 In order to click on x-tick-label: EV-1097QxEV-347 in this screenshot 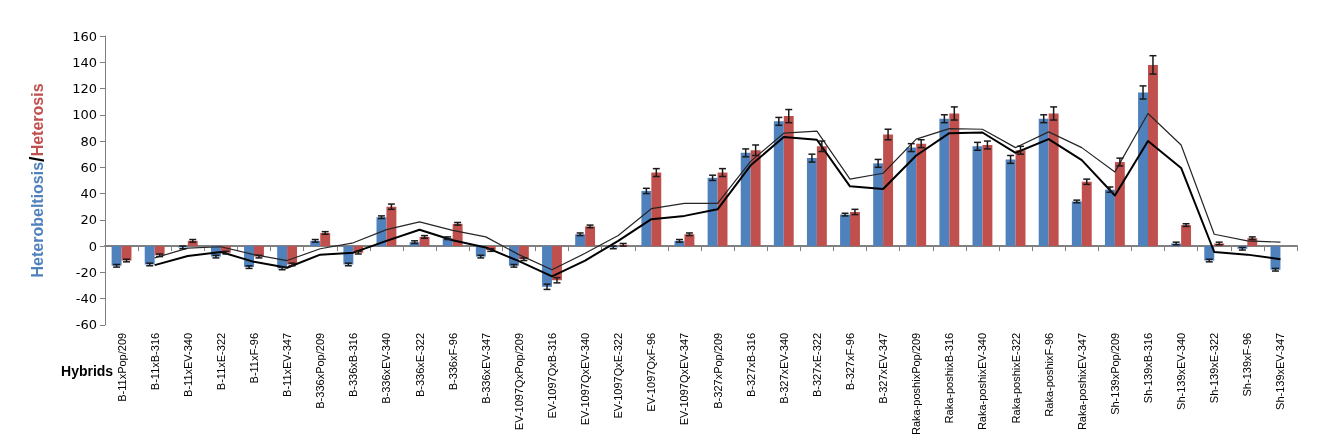, I will do `click(684, 379)`.